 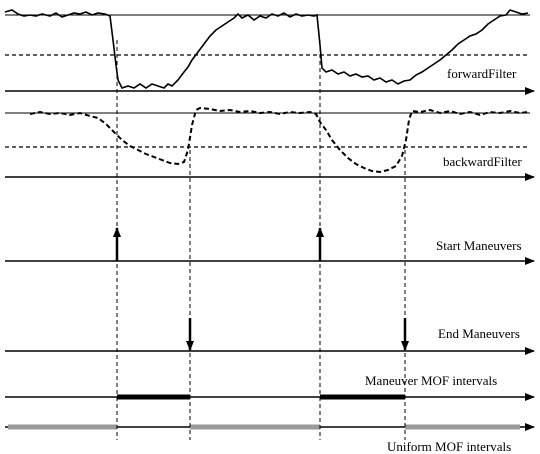 What do you see at coordinates (479, 245) in the screenshot?
I see `start-maneuvers-label: Start Maneuvers` at bounding box center [479, 245].